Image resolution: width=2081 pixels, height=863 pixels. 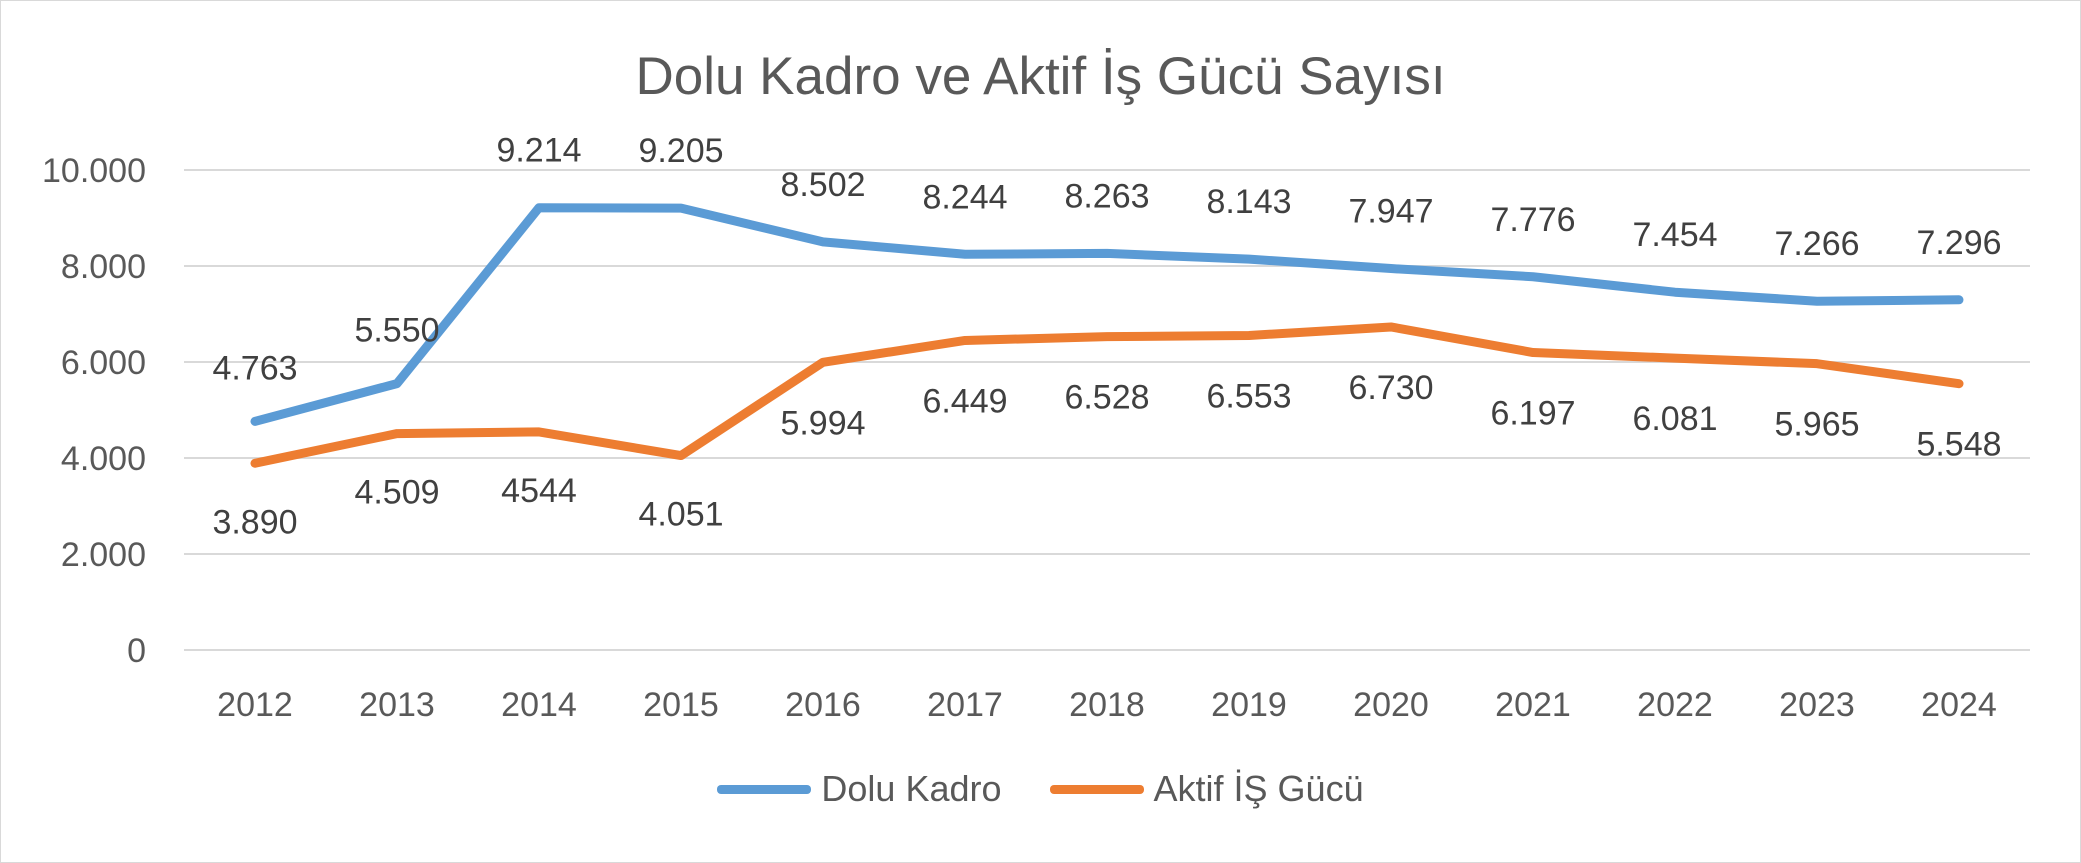 I want to click on data-label: 6.553, so click(x=1248, y=396).